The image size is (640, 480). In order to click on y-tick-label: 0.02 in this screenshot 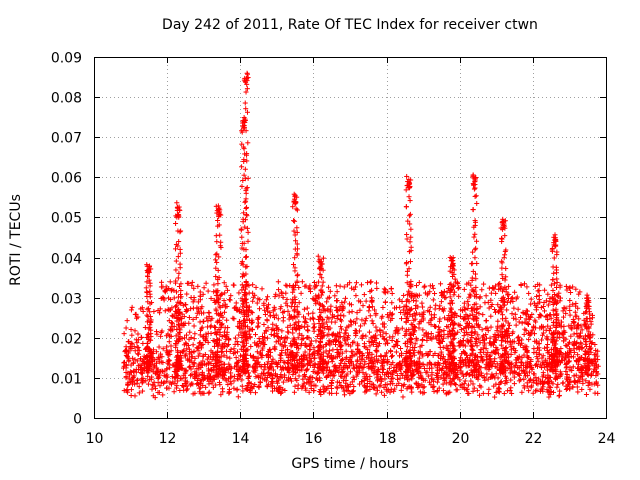, I will do `click(66, 340)`.